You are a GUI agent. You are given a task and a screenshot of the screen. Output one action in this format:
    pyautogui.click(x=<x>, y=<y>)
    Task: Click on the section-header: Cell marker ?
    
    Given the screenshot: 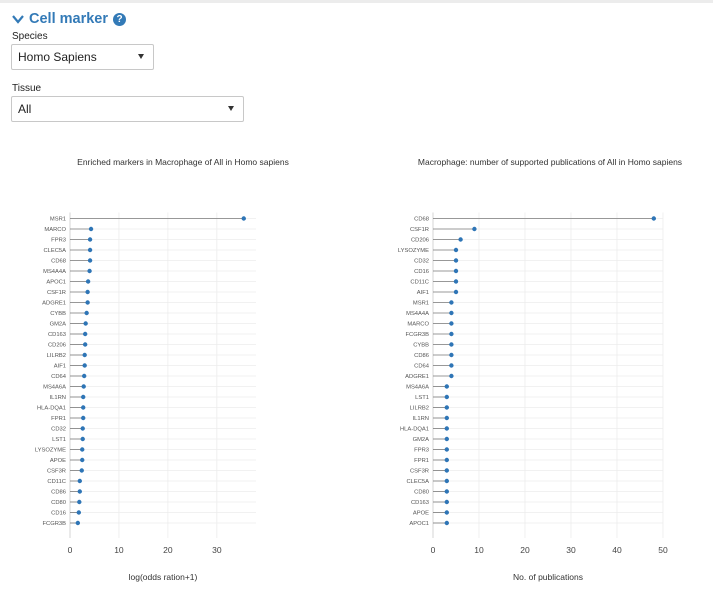 What is the action you would take?
    pyautogui.click(x=68, y=19)
    